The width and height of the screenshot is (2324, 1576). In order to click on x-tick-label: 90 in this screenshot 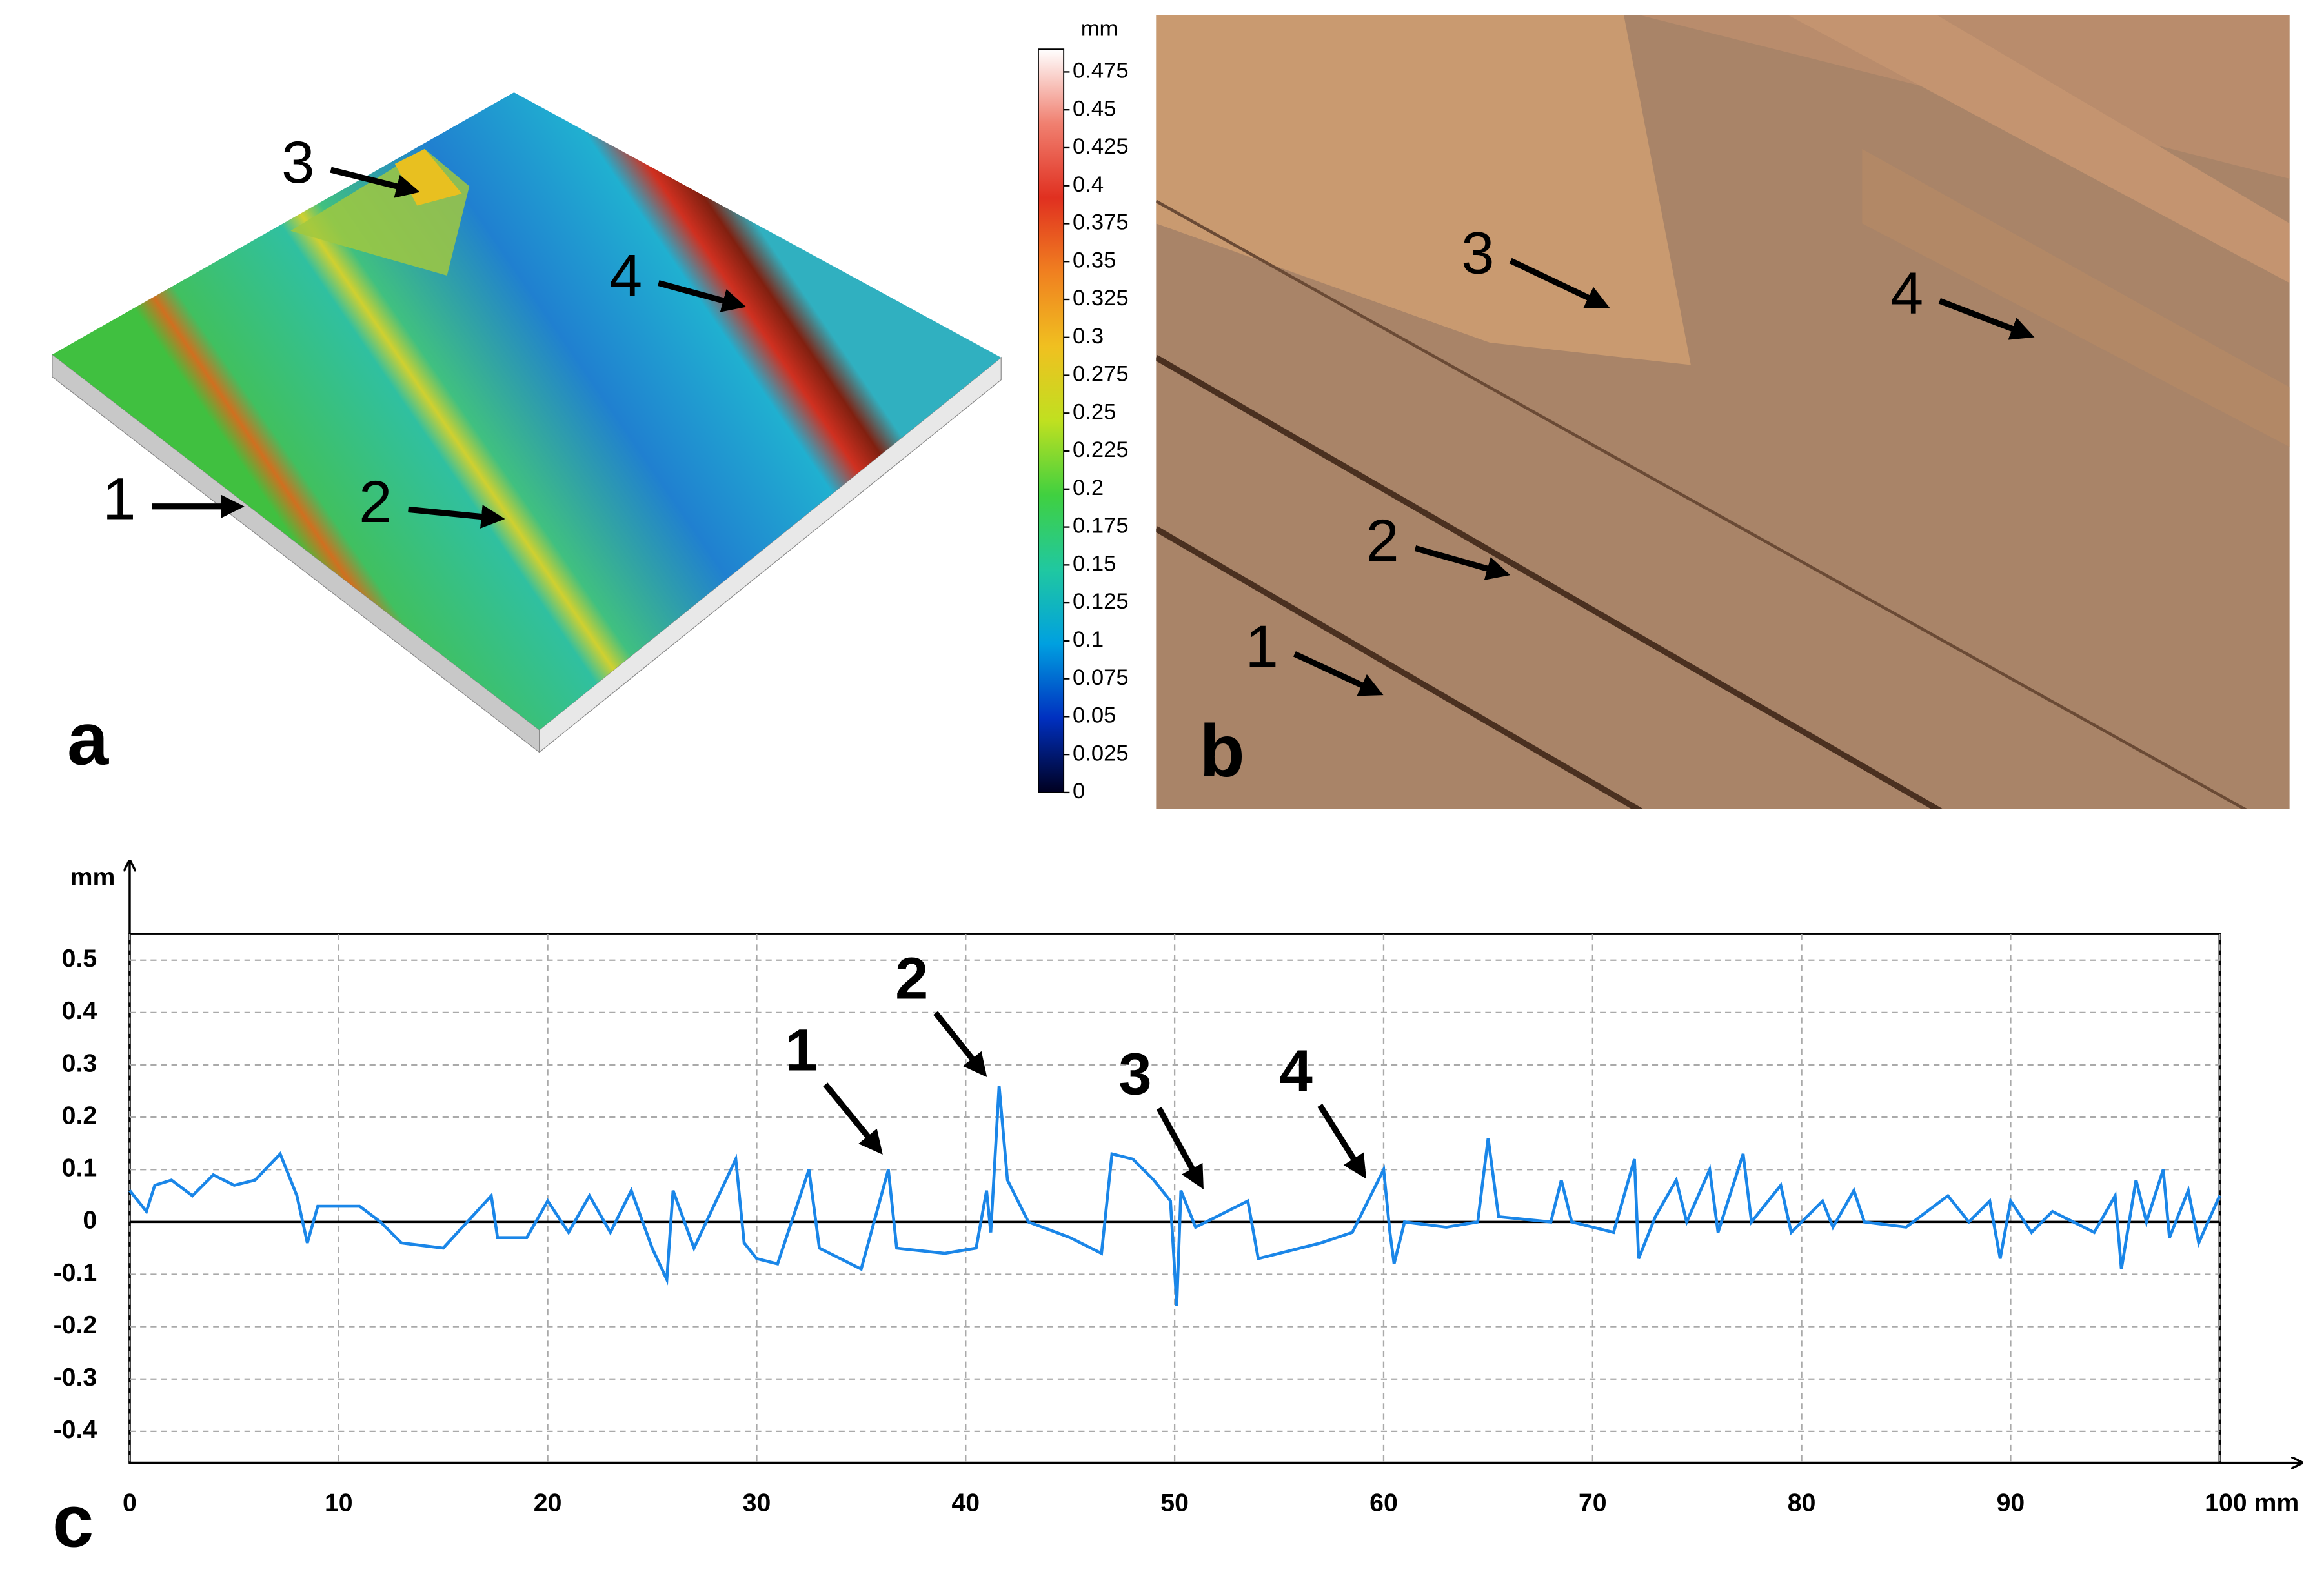, I will do `click(2011, 1503)`.